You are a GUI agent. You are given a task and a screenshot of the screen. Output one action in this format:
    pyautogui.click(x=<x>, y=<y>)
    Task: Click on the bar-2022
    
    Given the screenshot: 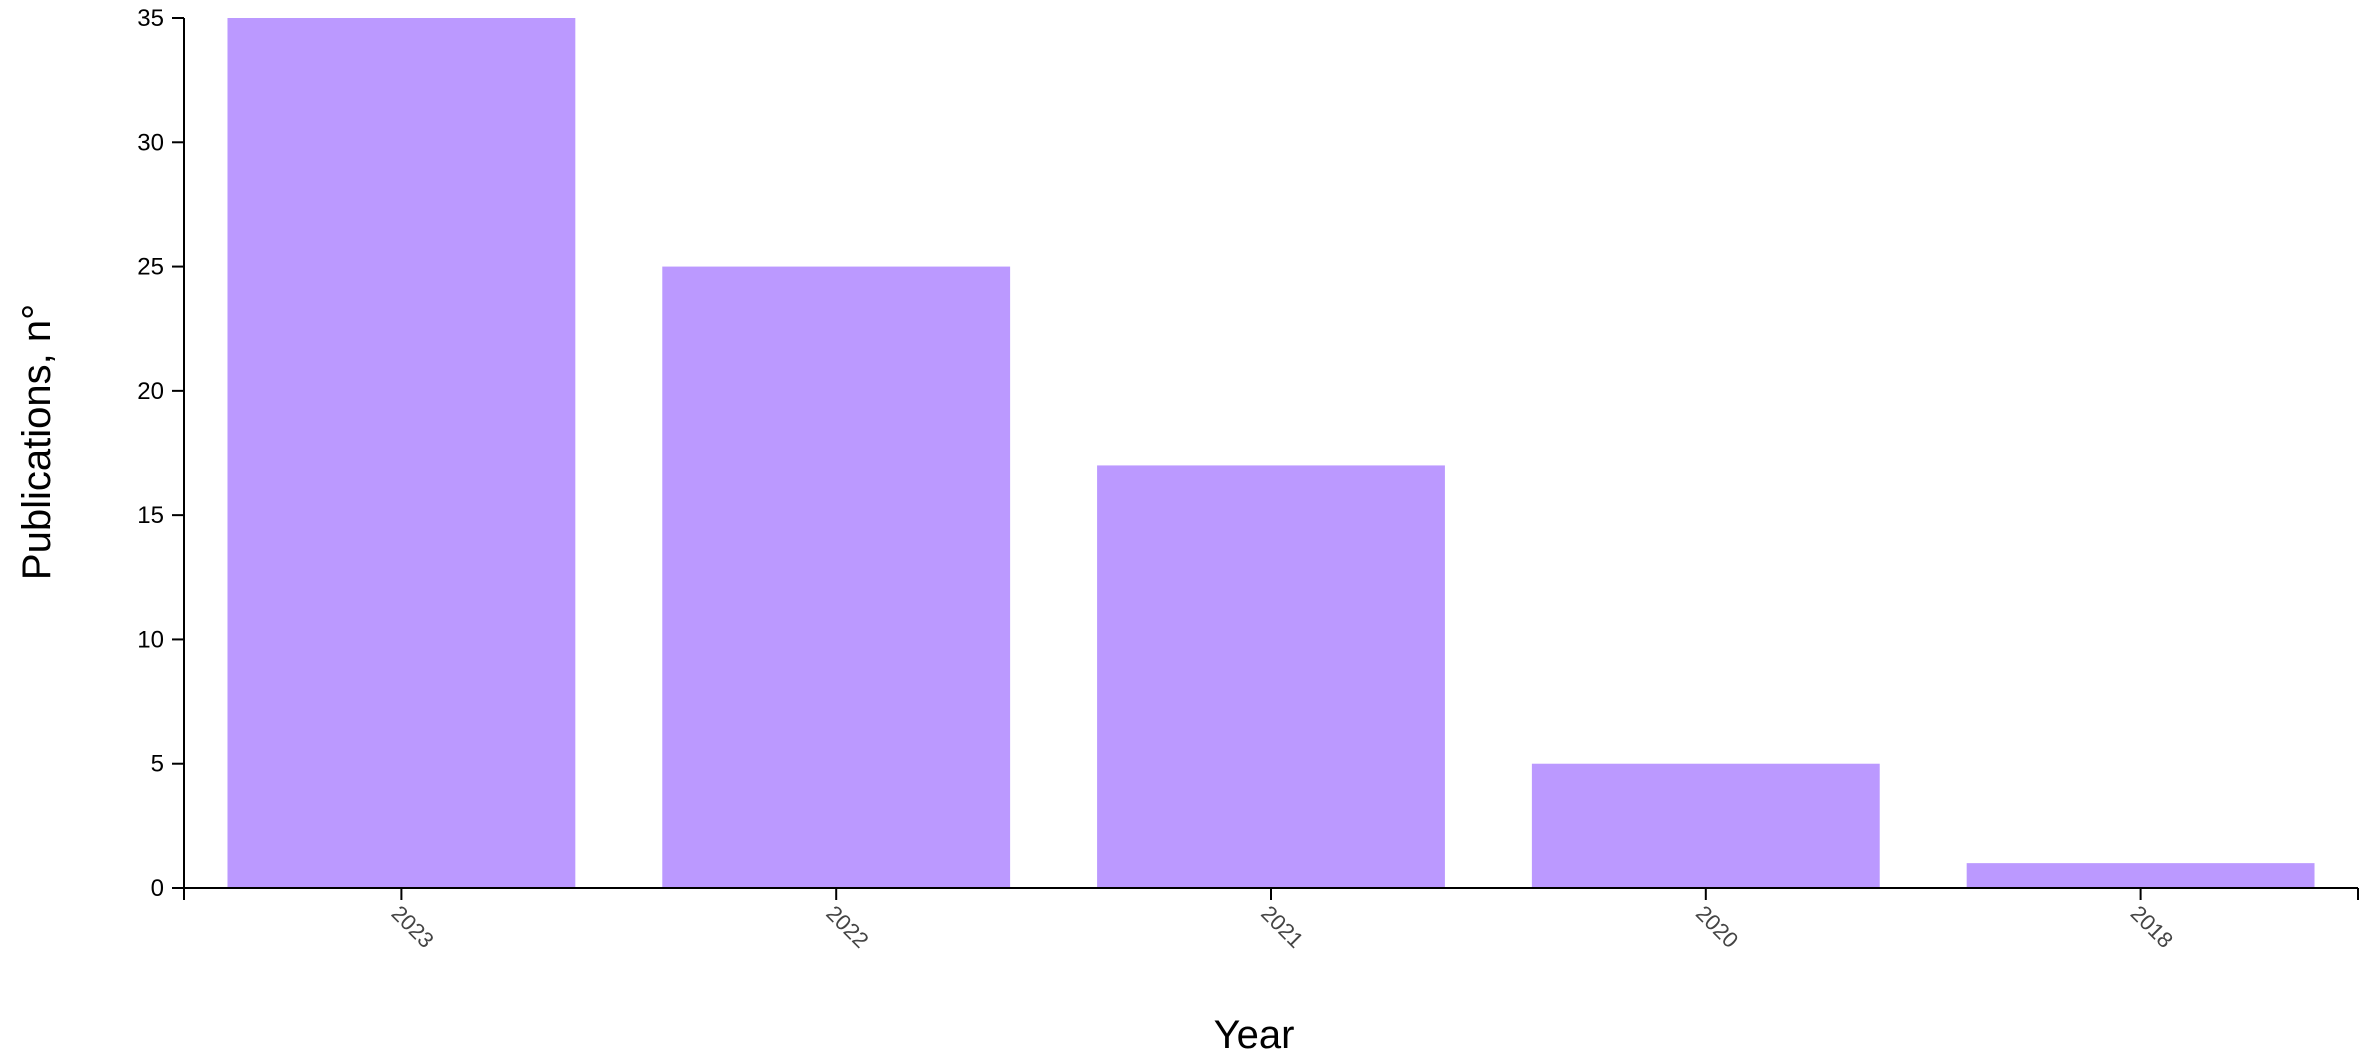 What is the action you would take?
    pyautogui.click(x=836, y=577)
    